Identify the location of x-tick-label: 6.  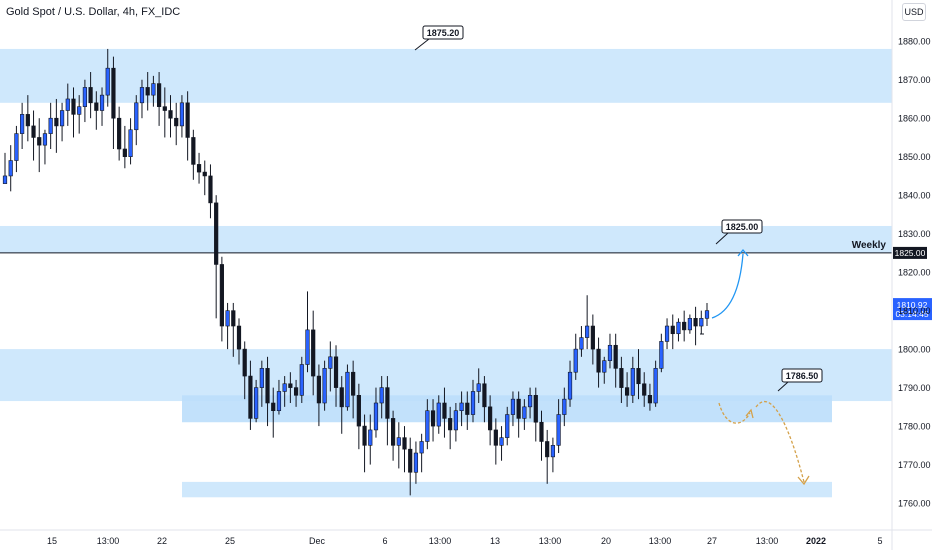
(384, 541).